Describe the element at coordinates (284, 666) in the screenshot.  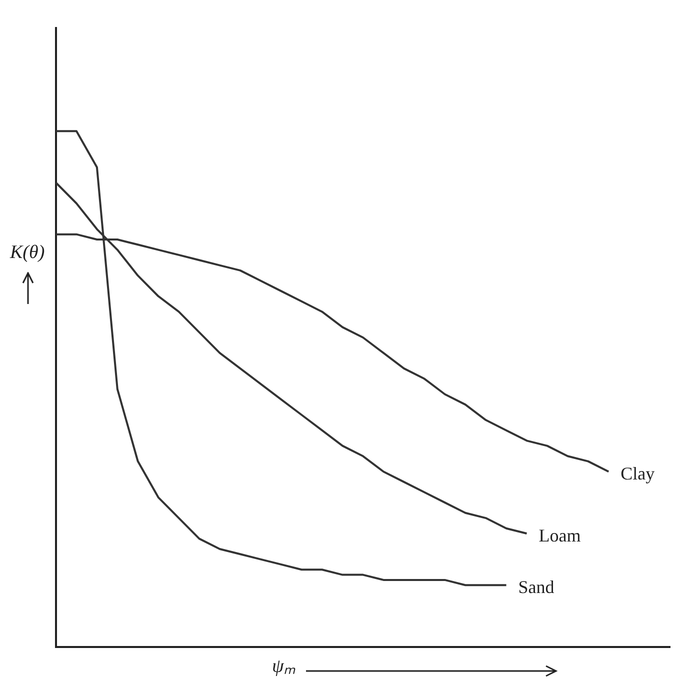
I see `x-axis-title: ψₘ` at that location.